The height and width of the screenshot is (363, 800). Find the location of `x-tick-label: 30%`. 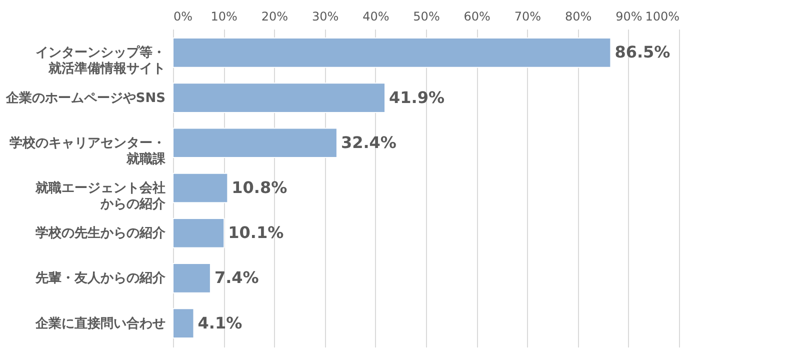

x-tick-label: 30% is located at coordinates (325, 17).